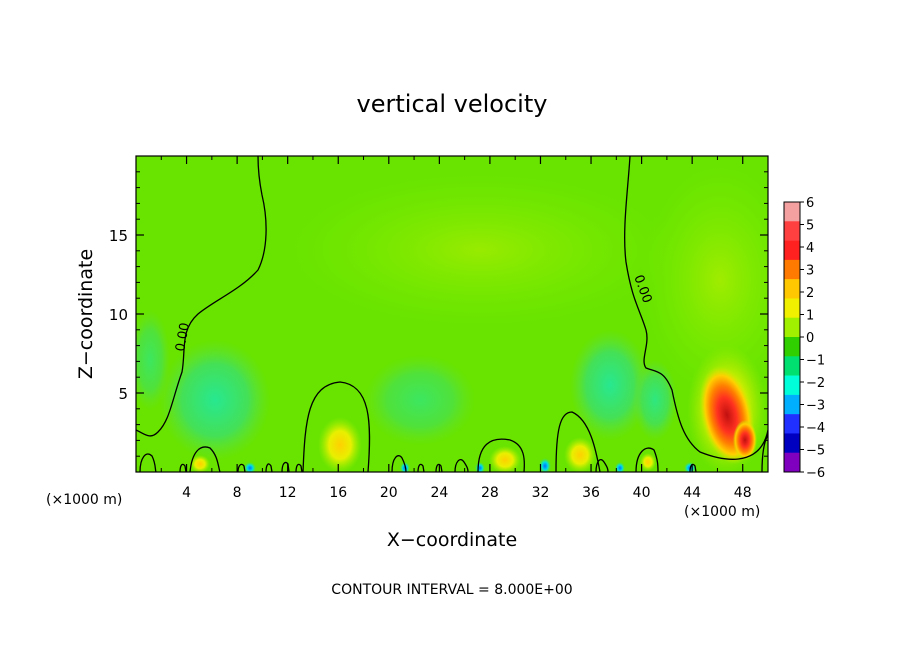 The height and width of the screenshot is (654, 904). What do you see at coordinates (237, 493) in the screenshot?
I see `x-tick-label: 8` at bounding box center [237, 493].